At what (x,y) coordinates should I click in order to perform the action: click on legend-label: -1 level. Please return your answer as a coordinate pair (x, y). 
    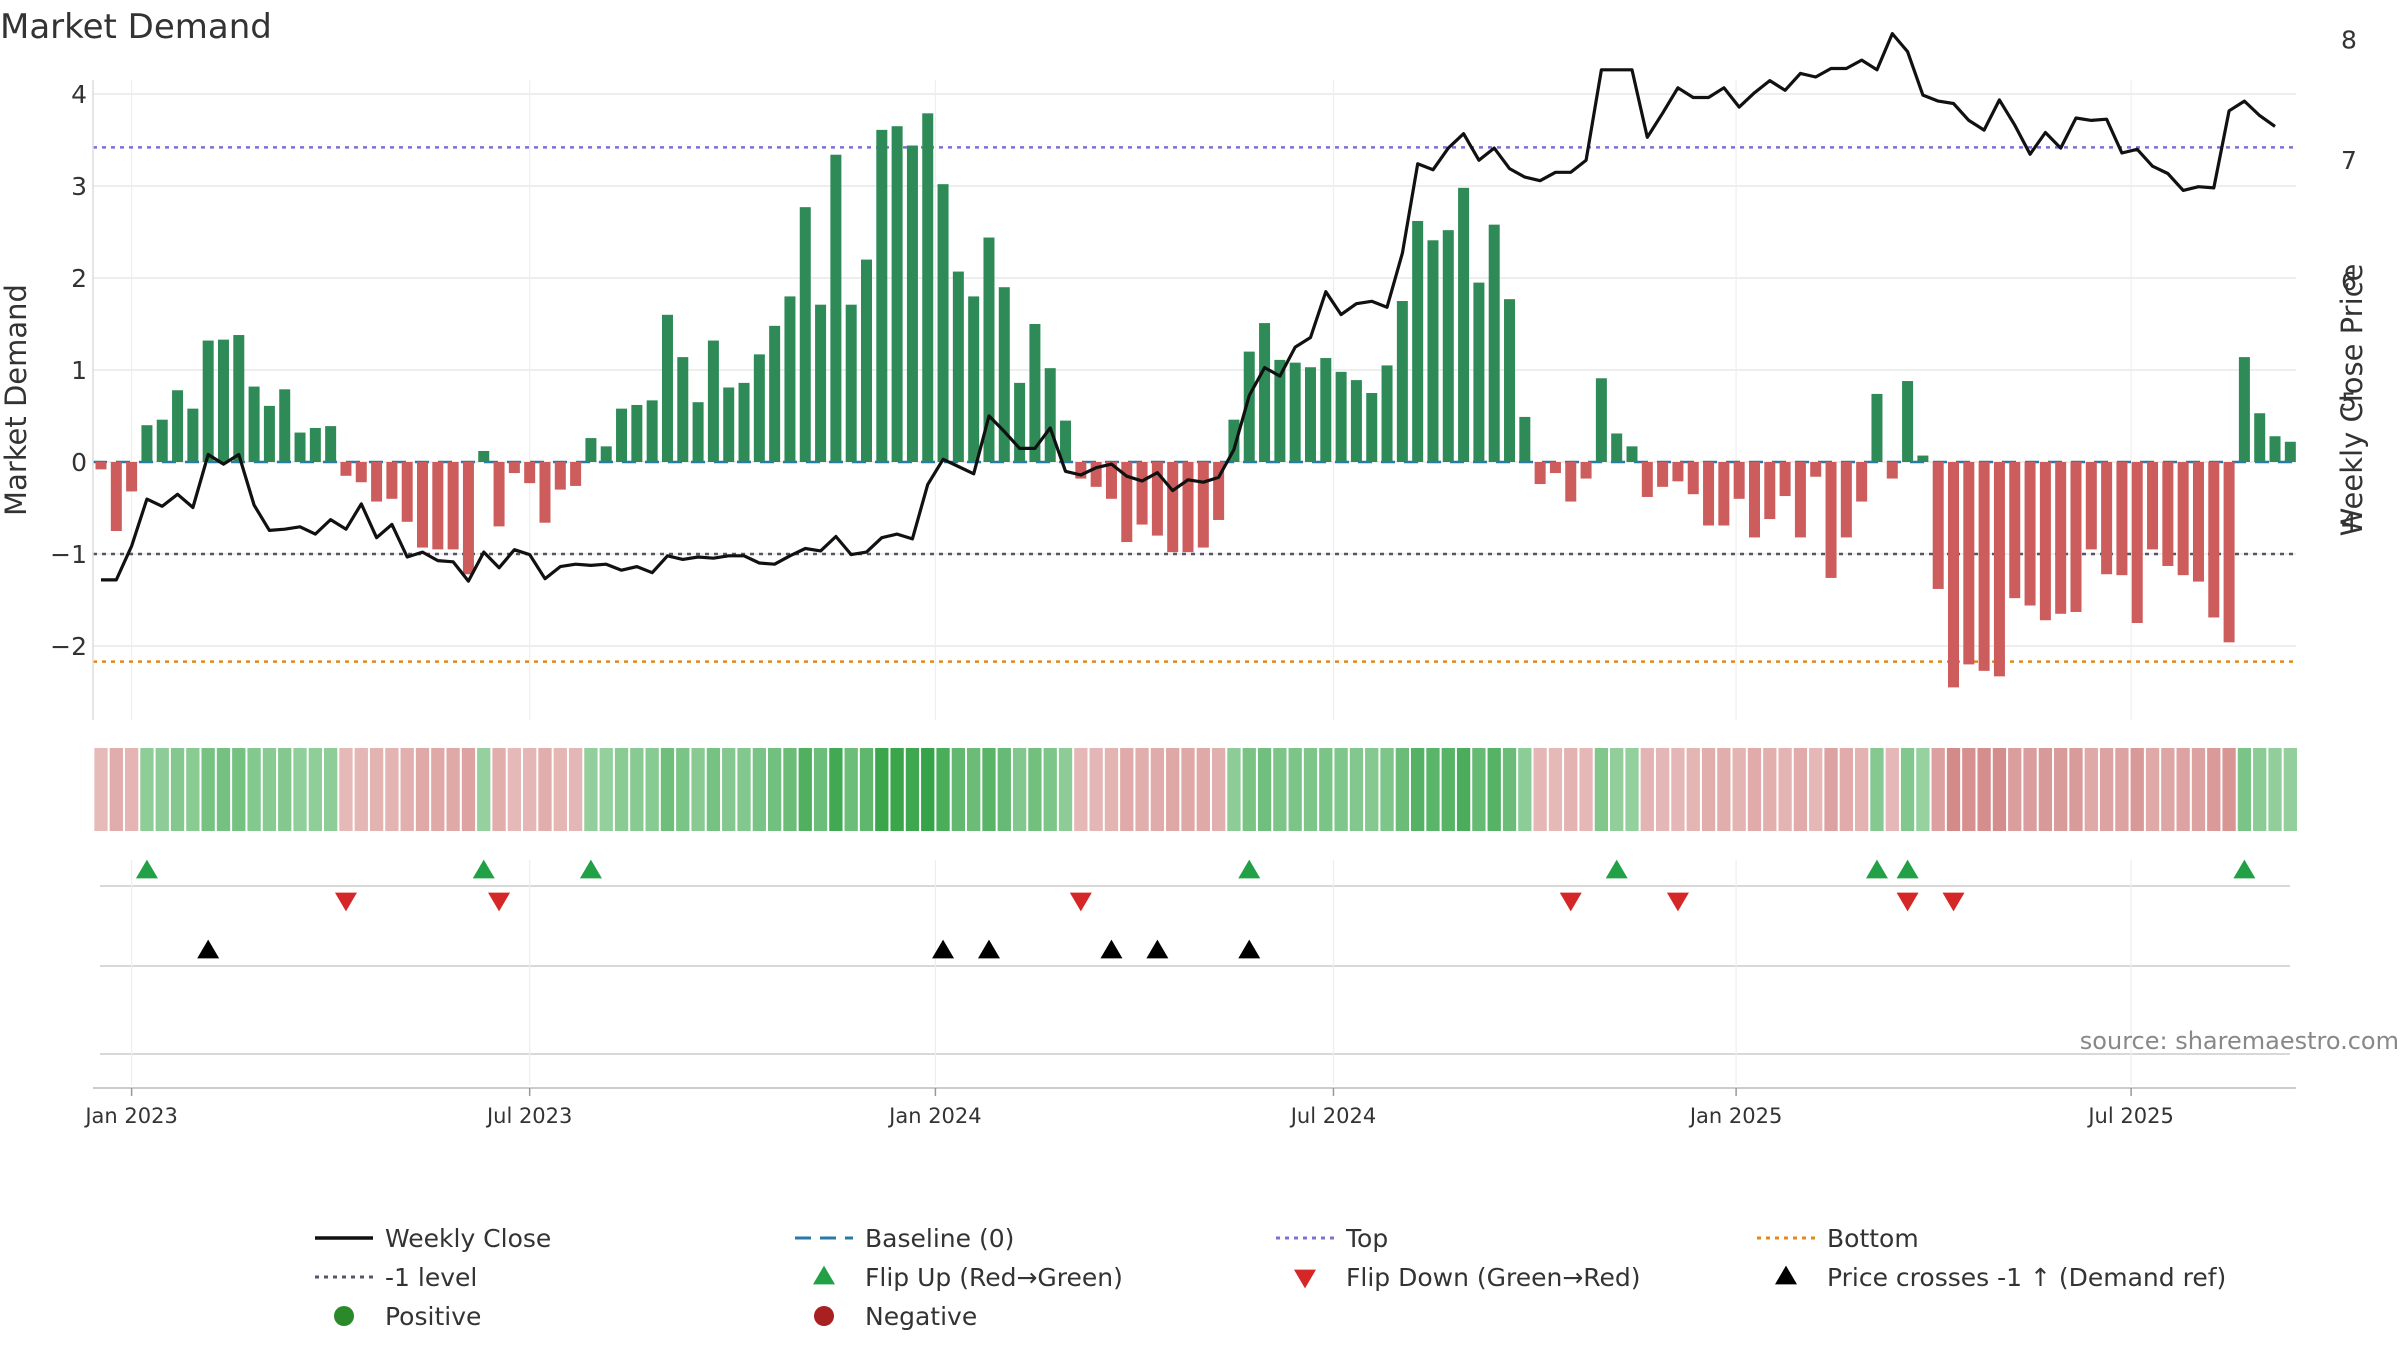
    Looking at the image, I should click on (431, 1277).